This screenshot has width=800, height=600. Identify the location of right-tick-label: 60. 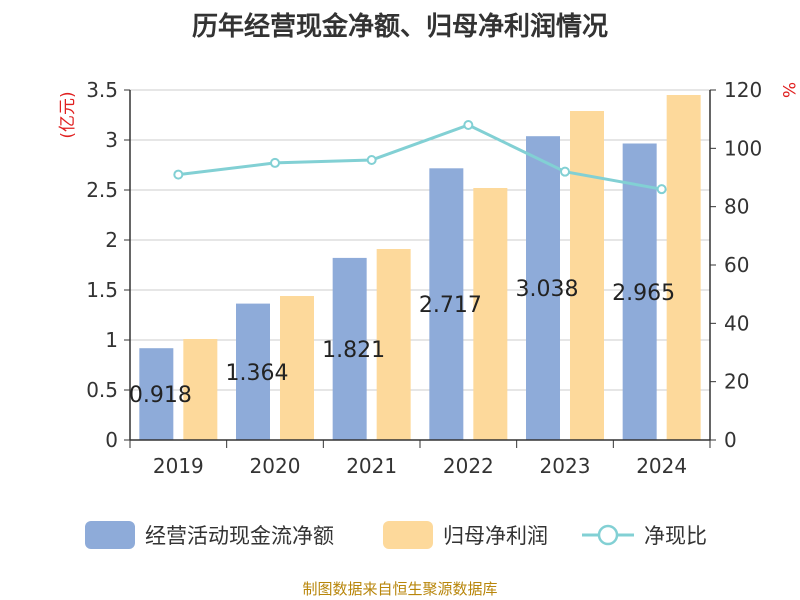
(736, 265).